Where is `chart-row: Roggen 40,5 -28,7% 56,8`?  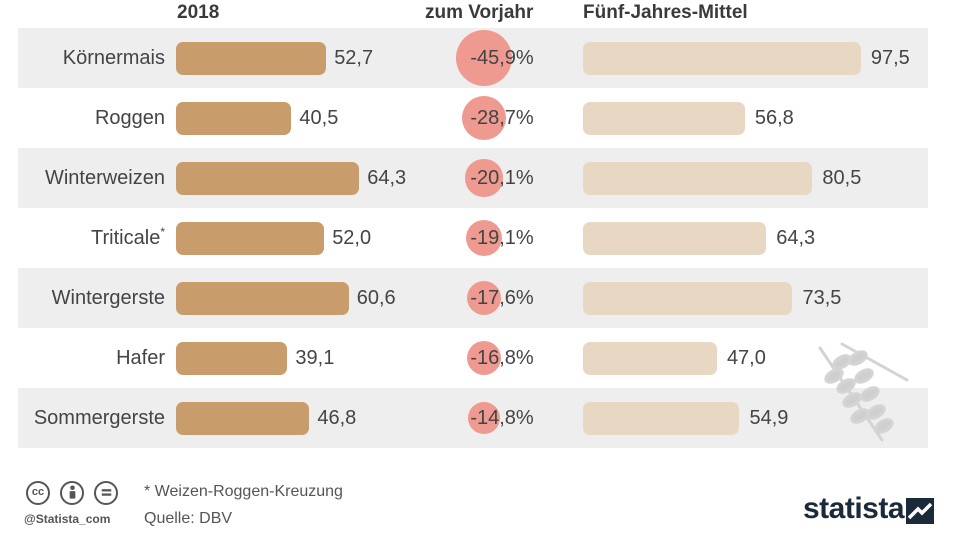 chart-row: Roggen 40,5 -28,7% 56,8 is located at coordinates (473, 118).